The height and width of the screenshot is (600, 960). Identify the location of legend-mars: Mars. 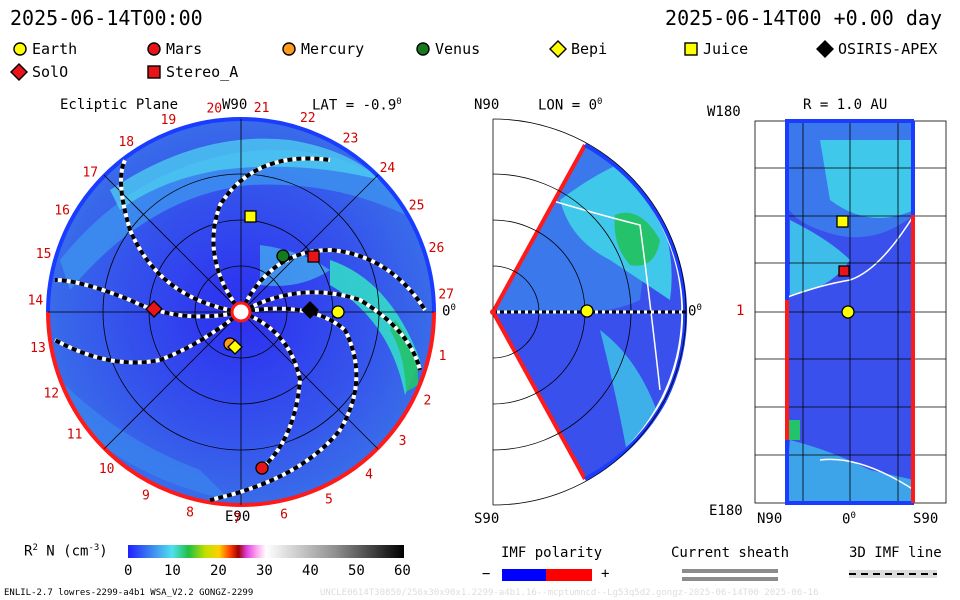
(174, 49).